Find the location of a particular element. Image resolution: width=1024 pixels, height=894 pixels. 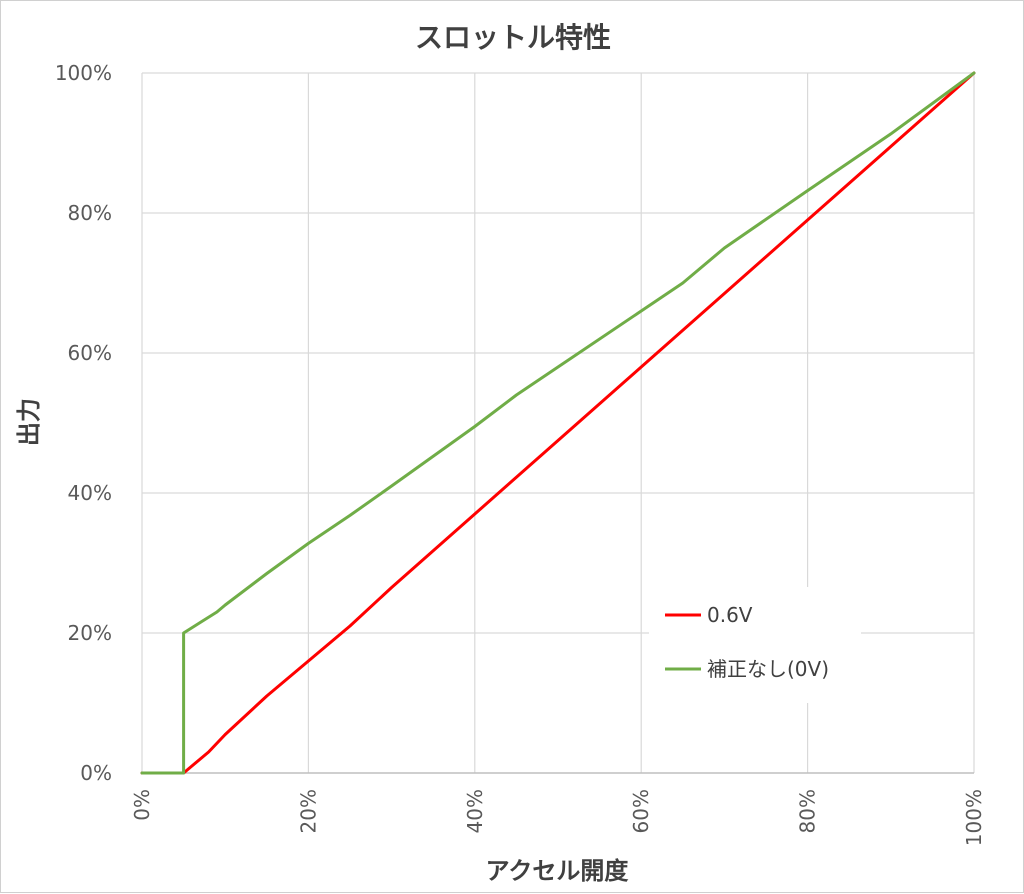

y-tick-label: 20% is located at coordinates (90, 633).